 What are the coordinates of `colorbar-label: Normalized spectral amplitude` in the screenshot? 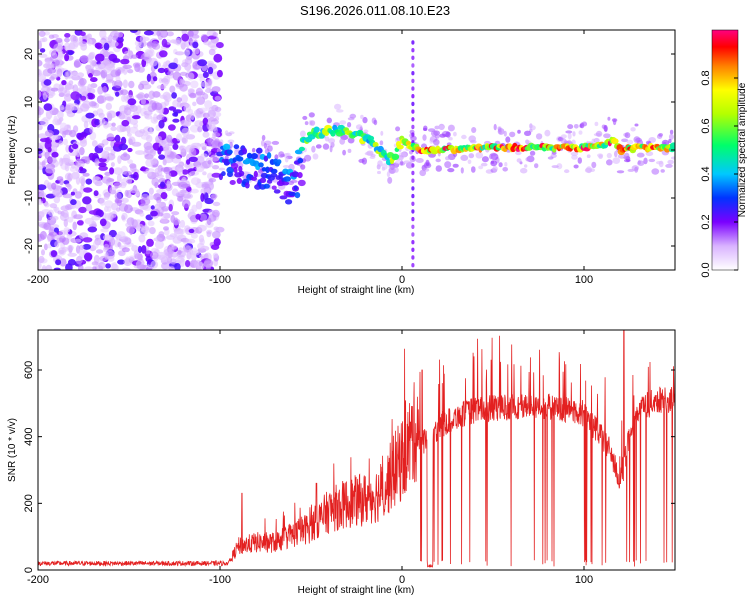 It's located at (742, 149).